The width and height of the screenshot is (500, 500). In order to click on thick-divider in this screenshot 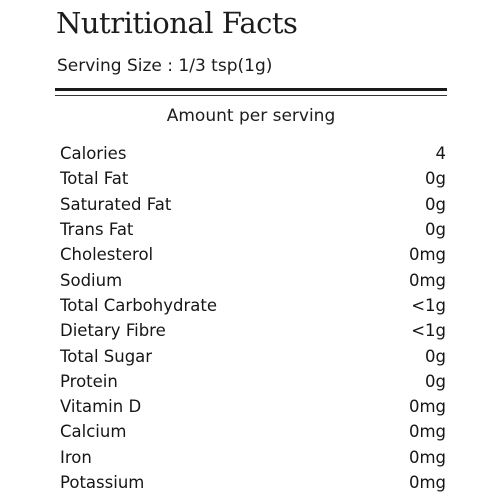, I will do `click(251, 89)`.